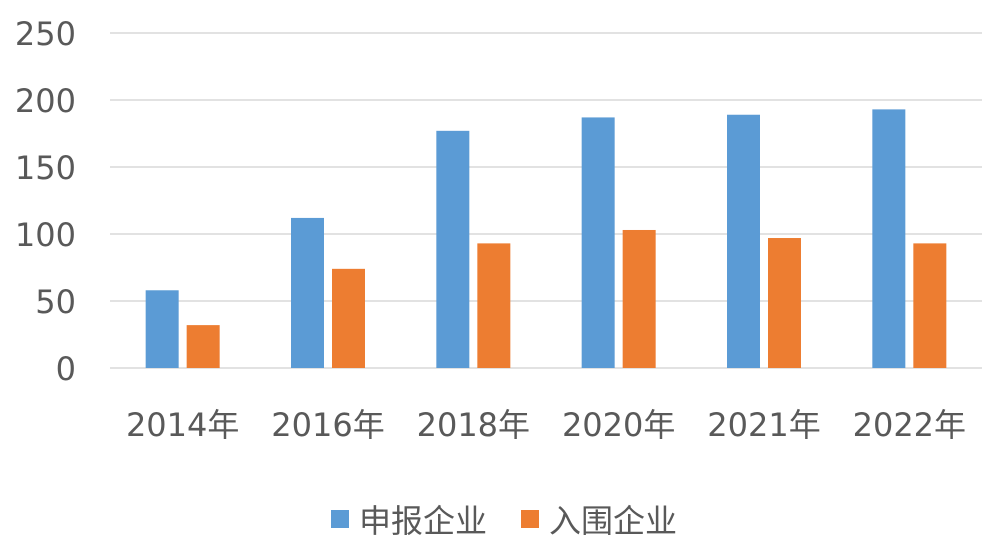 The width and height of the screenshot is (1008, 548). What do you see at coordinates (909, 425) in the screenshot?
I see `x-tick-label: 2022年` at bounding box center [909, 425].